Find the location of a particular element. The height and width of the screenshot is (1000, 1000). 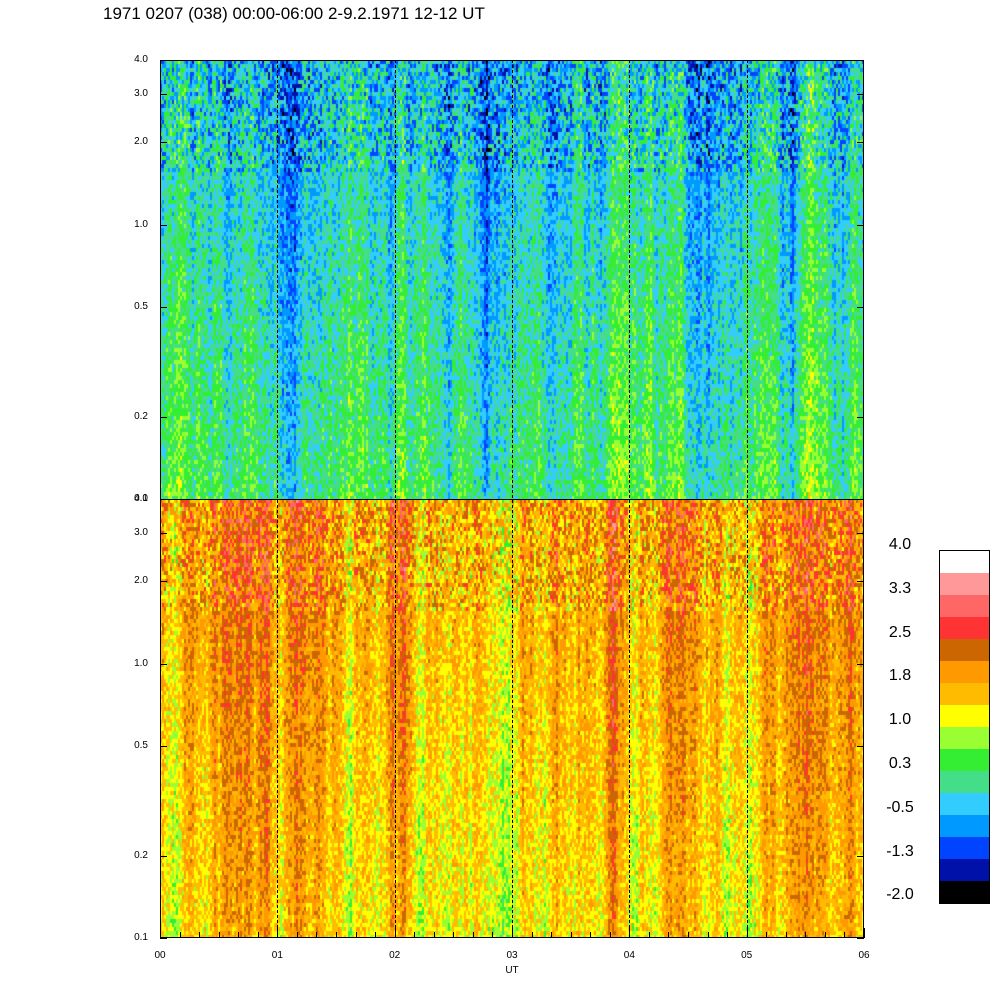

panel-divider is located at coordinates (512, 499).